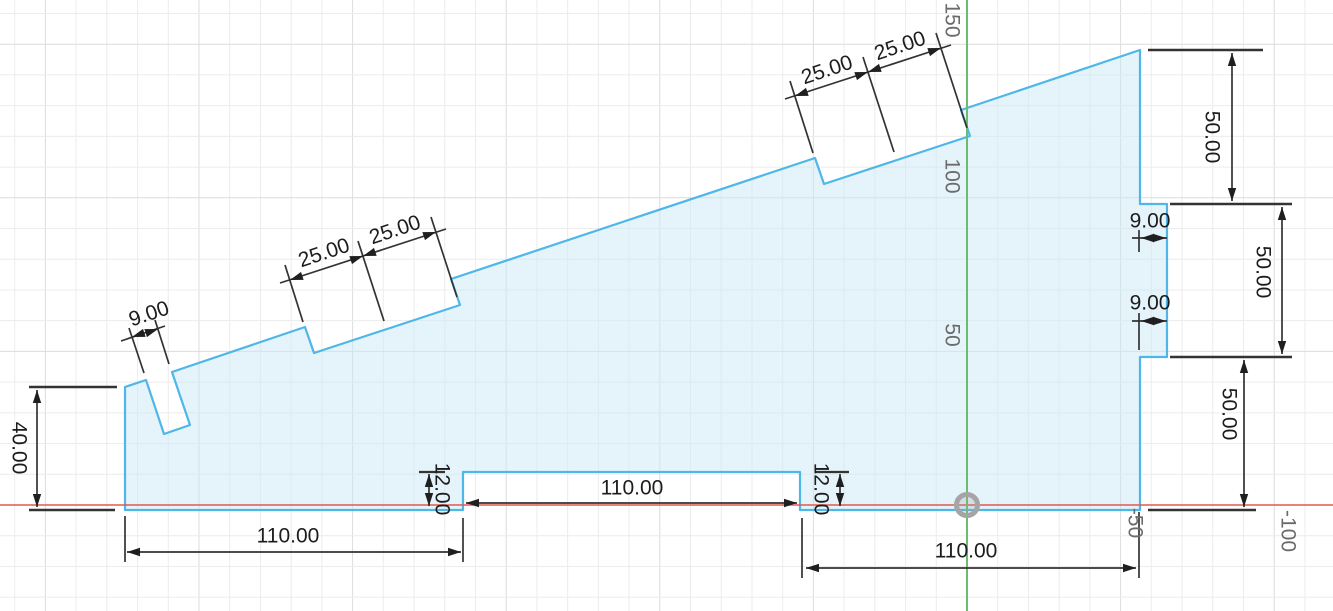  I want to click on dimension-notch-depth-12-left: 12.00, so click(436, 489).